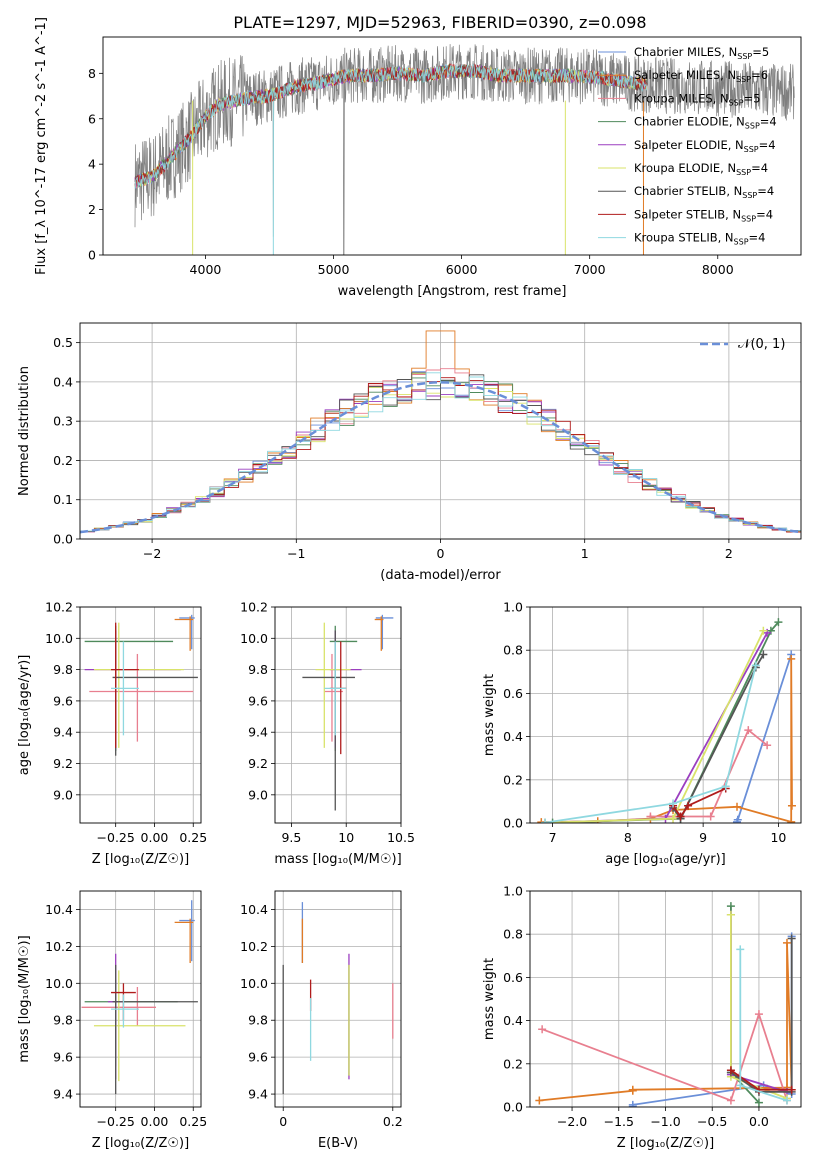 The height and width of the screenshot is (1170, 819). Describe the element at coordinates (718, 269) in the screenshot. I see `x-tick-label: 8000` at that location.